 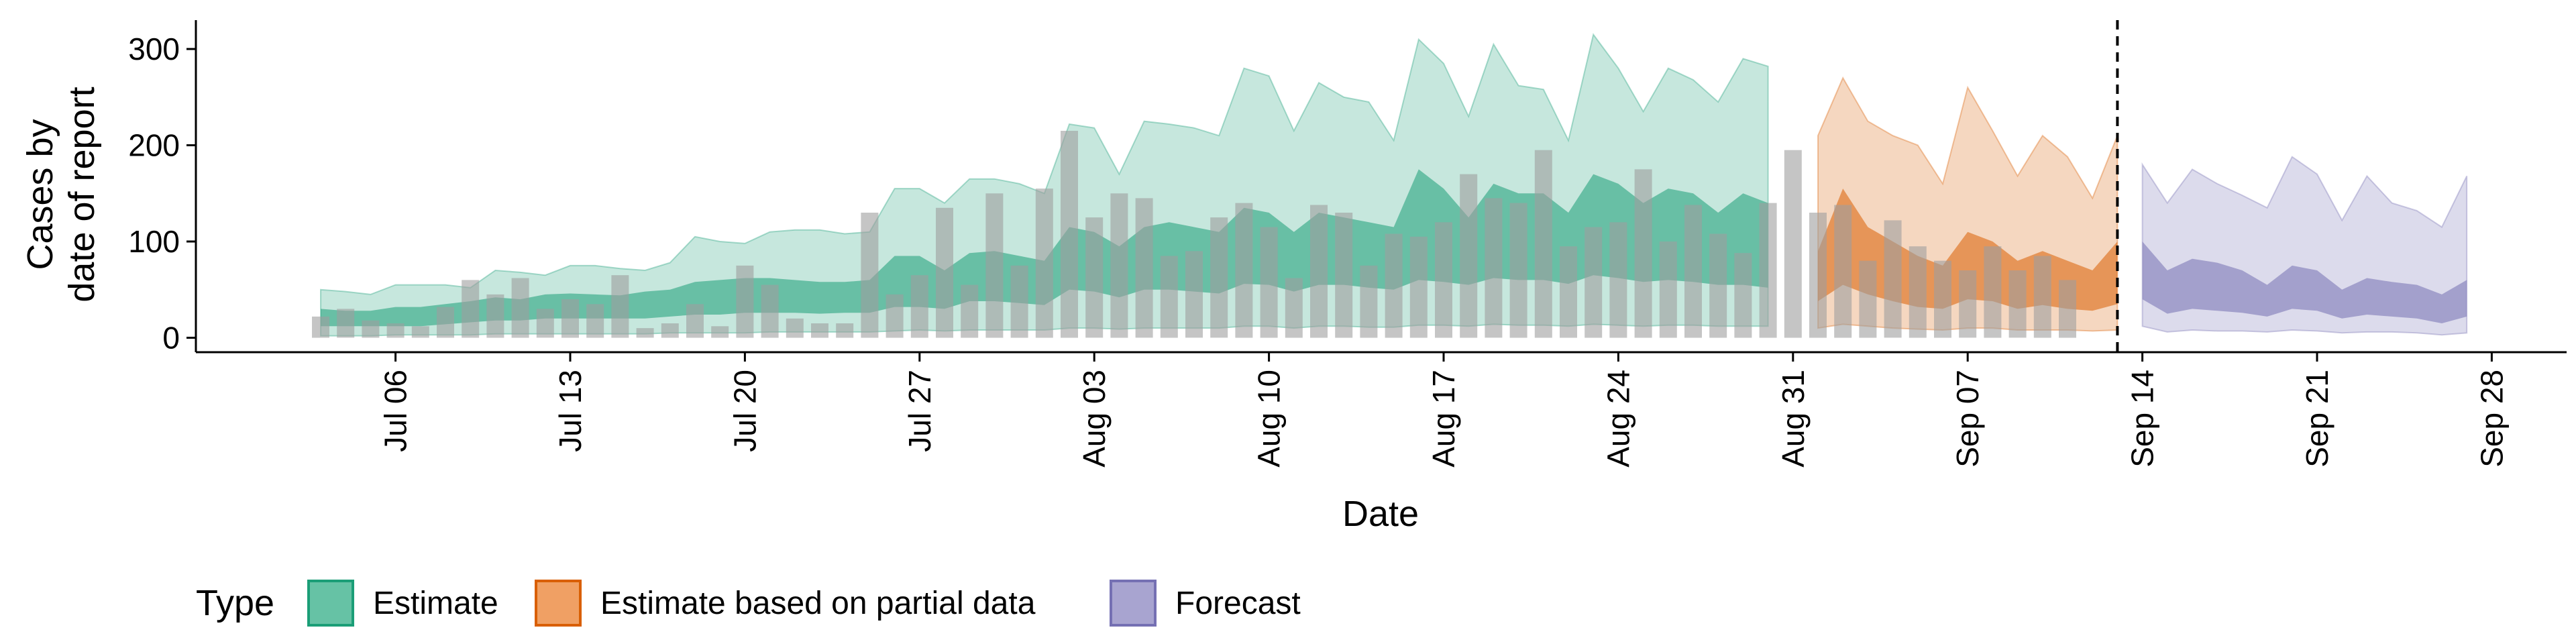 What do you see at coordinates (2491, 419) in the screenshot?
I see `x-tick-label: Sep 28` at bounding box center [2491, 419].